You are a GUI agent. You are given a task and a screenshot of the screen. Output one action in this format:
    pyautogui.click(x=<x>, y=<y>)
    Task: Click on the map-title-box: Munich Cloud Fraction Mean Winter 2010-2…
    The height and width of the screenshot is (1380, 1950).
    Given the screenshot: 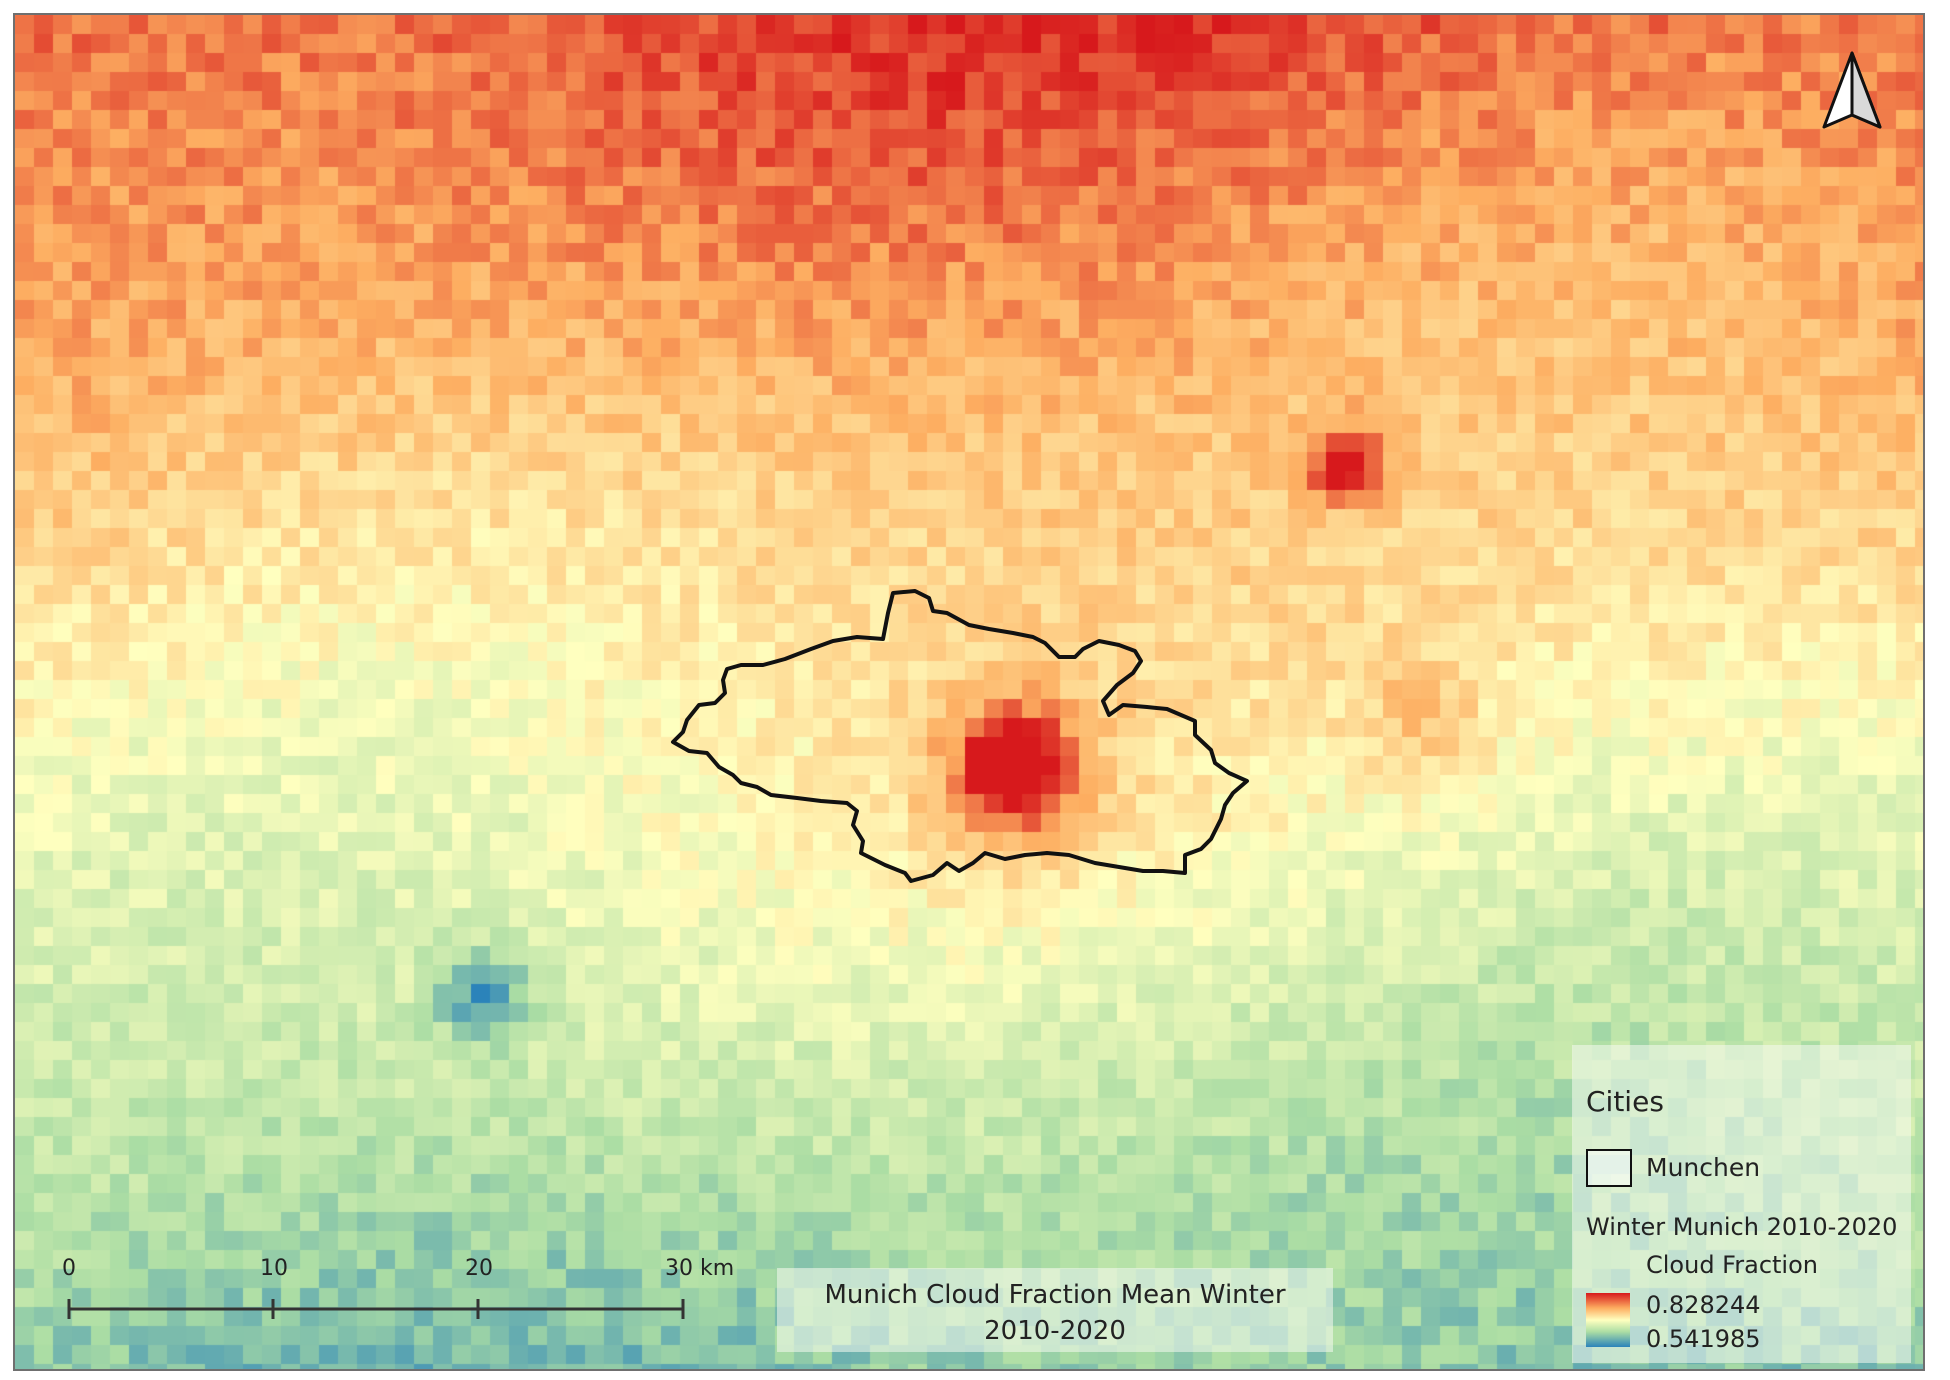 What is the action you would take?
    pyautogui.click(x=1055, y=1310)
    